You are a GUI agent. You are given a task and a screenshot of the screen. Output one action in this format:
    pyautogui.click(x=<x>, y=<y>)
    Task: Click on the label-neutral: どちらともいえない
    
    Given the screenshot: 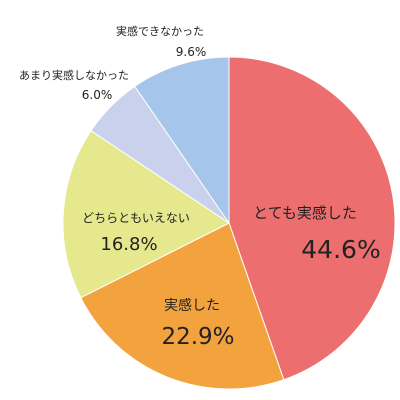 What is the action you would take?
    pyautogui.click(x=136, y=218)
    